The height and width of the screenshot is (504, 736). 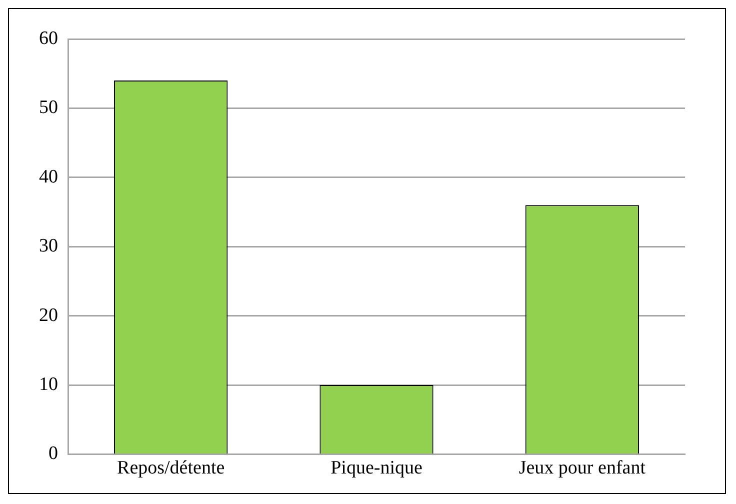 What do you see at coordinates (48, 246) in the screenshot?
I see `y-tick-label: 30` at bounding box center [48, 246].